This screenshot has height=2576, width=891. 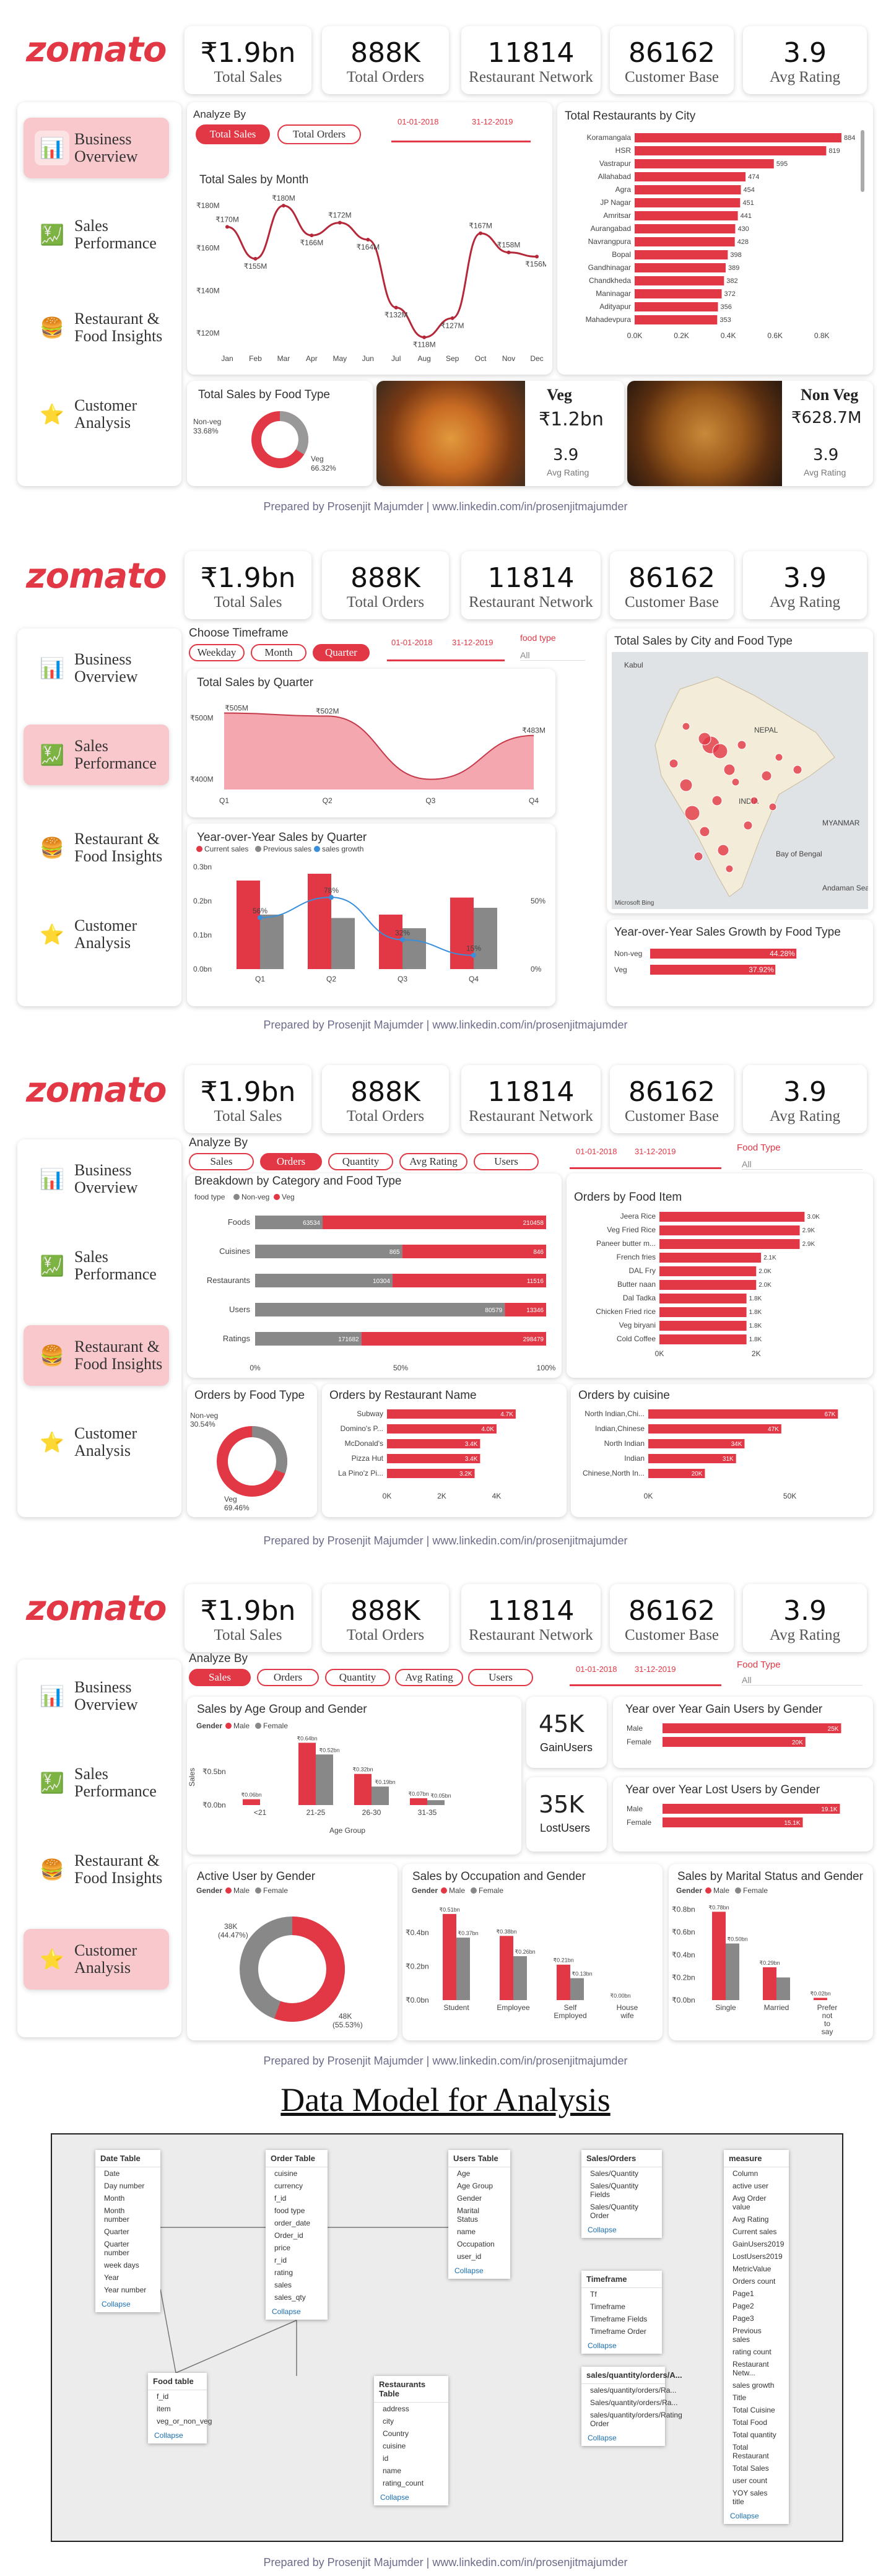 What do you see at coordinates (386, 2458) in the screenshot?
I see `table-field: id` at bounding box center [386, 2458].